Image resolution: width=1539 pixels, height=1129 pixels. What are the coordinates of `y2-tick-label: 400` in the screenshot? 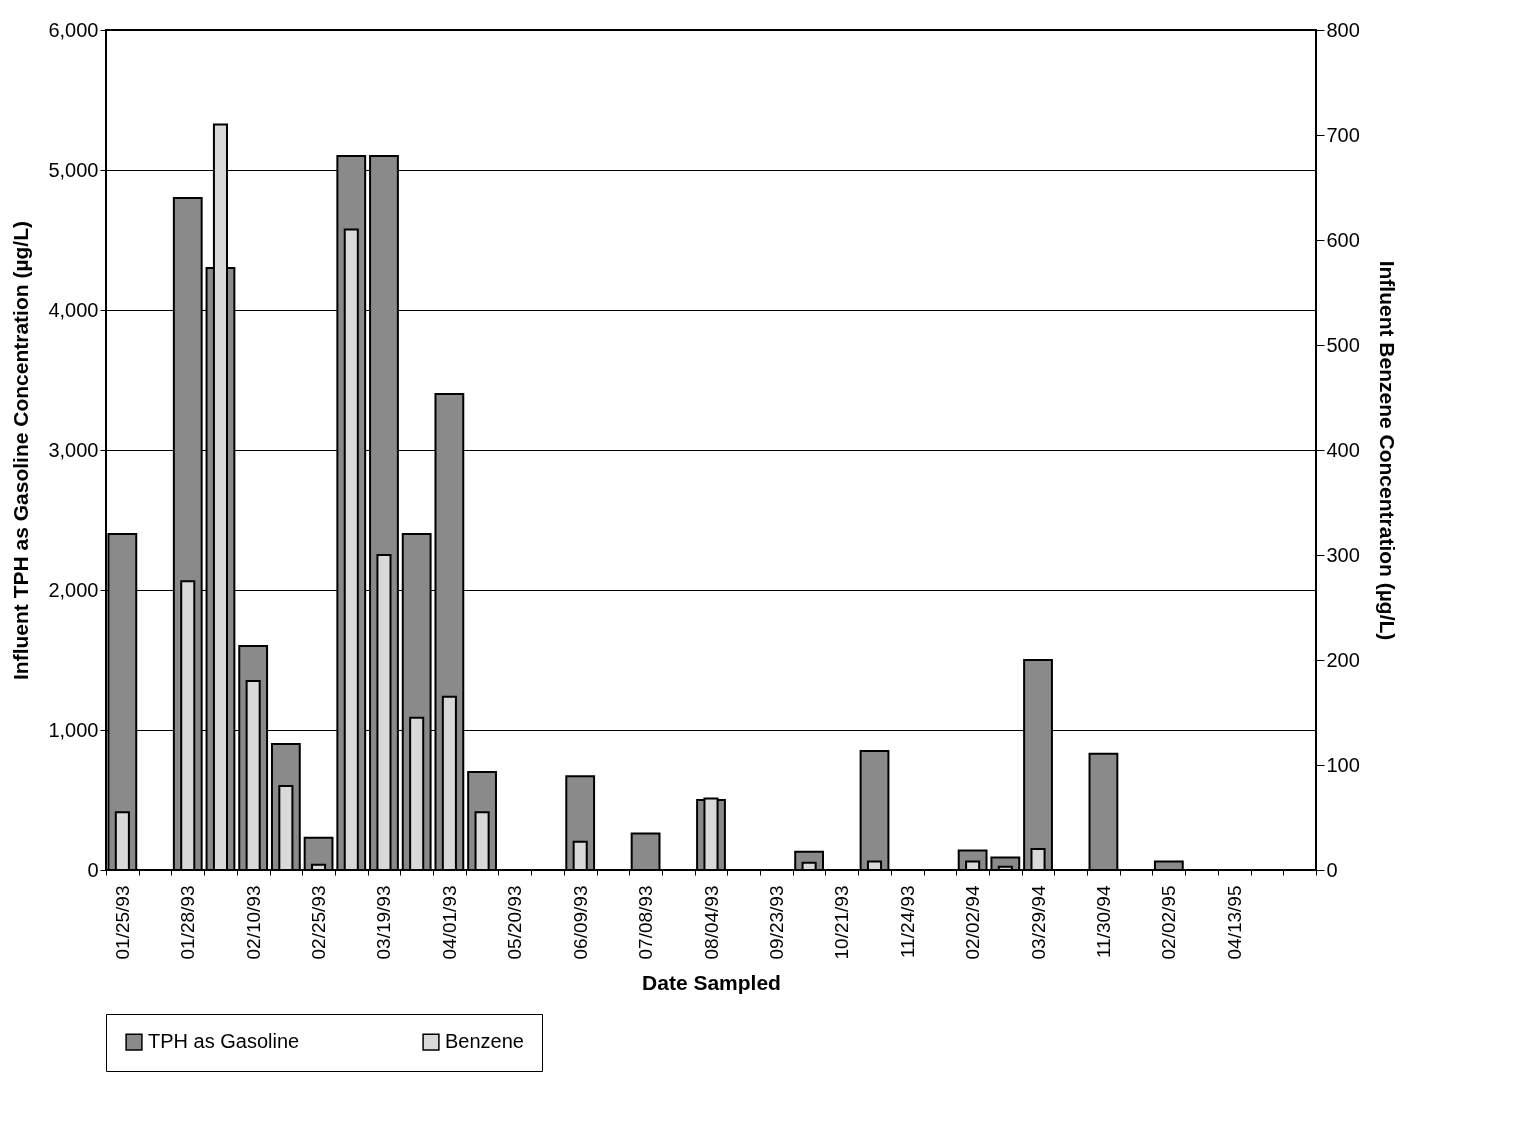 It's located at (1343, 449).